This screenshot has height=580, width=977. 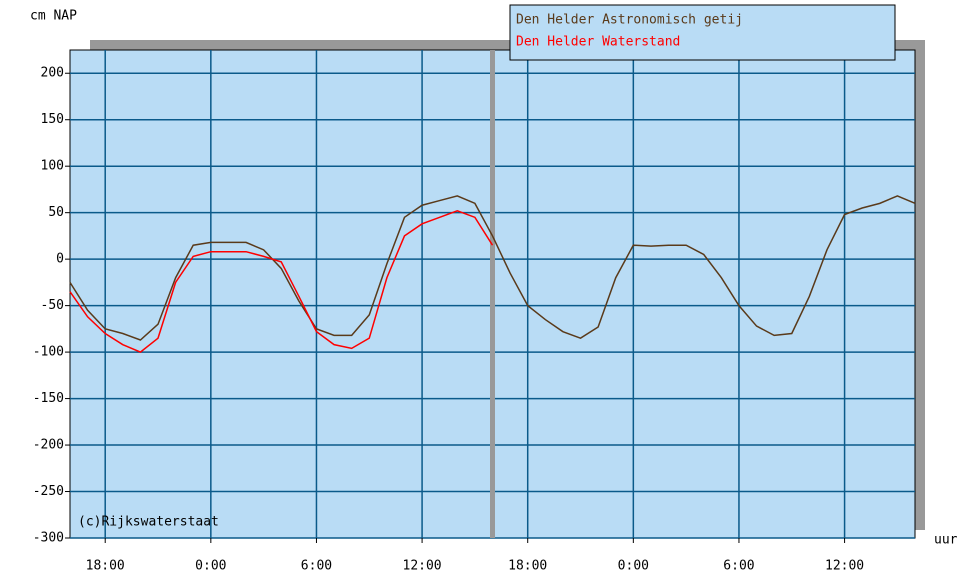 I want to click on y-tick-label: 150, so click(x=52, y=119).